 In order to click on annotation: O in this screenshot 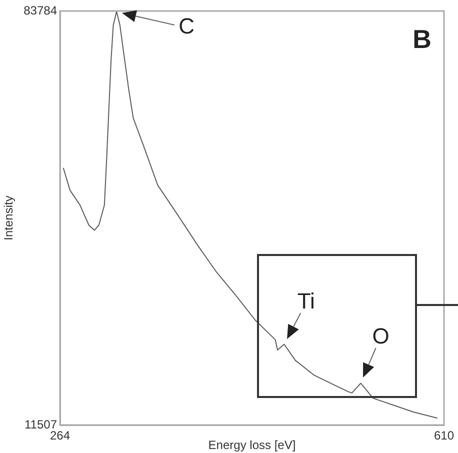, I will do `click(381, 335)`.